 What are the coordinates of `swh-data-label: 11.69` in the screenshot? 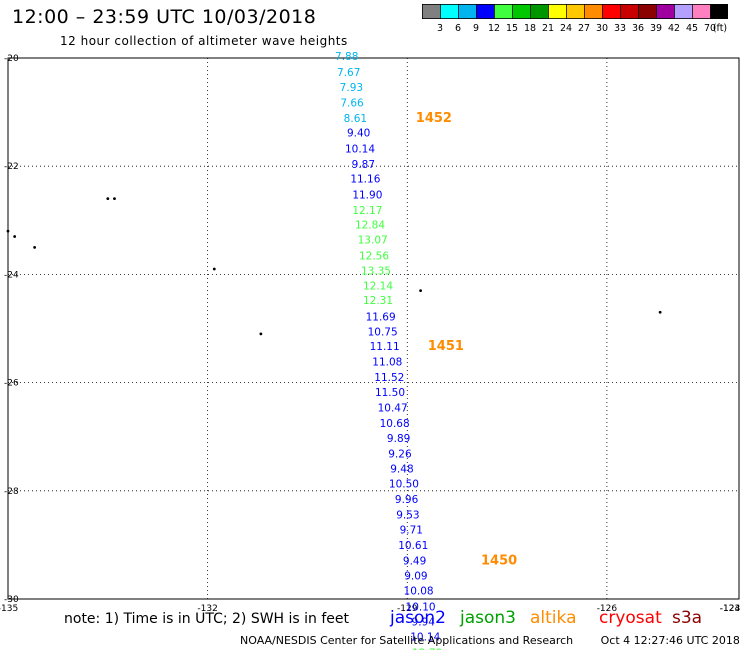 It's located at (381, 317).